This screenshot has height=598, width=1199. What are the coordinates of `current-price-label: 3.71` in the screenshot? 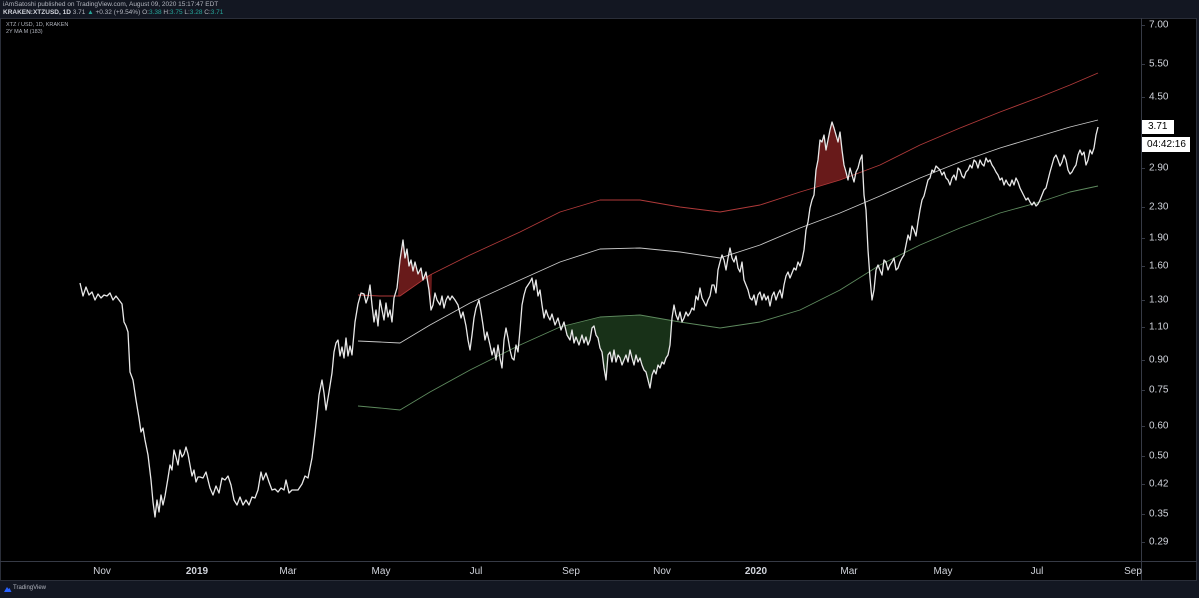 It's located at (1158, 127).